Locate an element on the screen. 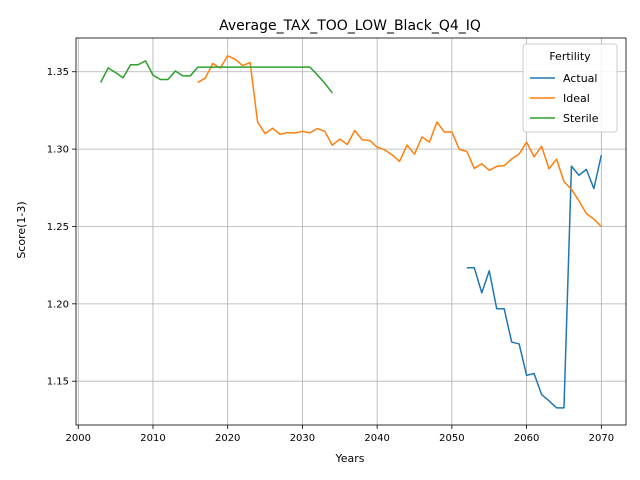 This screenshot has width=640, height=480. legend-title: Fertility is located at coordinates (570, 56).